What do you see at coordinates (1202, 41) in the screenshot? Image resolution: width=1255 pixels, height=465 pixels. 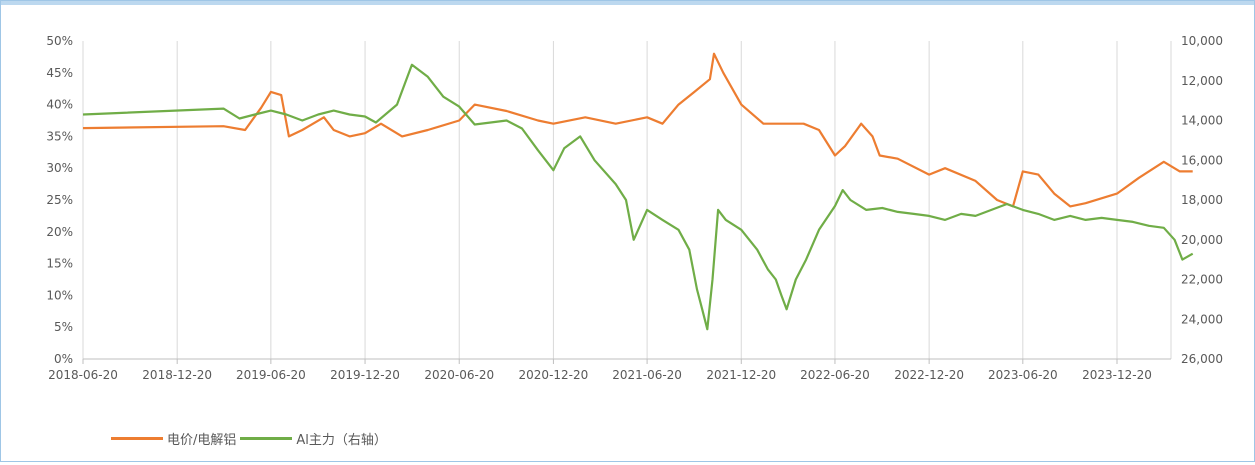 I see `y-right-tick-label: 10,000` at bounding box center [1202, 41].